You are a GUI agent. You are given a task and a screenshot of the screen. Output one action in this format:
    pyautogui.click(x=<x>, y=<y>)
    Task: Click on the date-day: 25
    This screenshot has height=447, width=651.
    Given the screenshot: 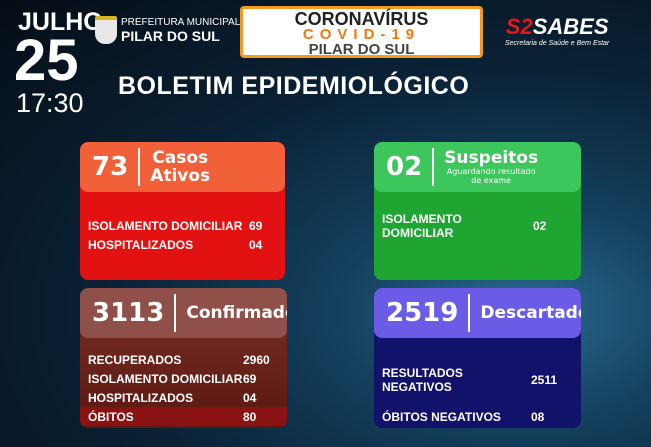 What is the action you would take?
    pyautogui.click(x=46, y=60)
    